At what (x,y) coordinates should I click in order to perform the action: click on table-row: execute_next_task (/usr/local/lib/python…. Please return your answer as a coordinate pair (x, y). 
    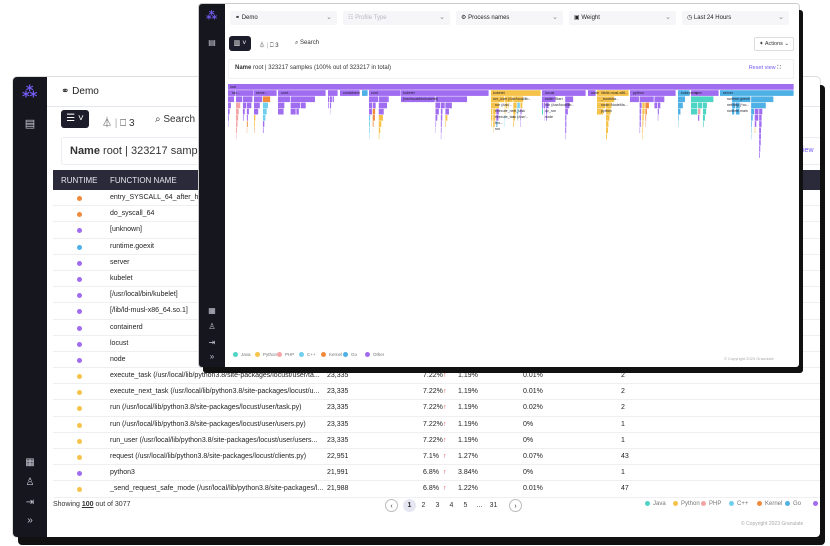
    Looking at the image, I should click on (436, 392).